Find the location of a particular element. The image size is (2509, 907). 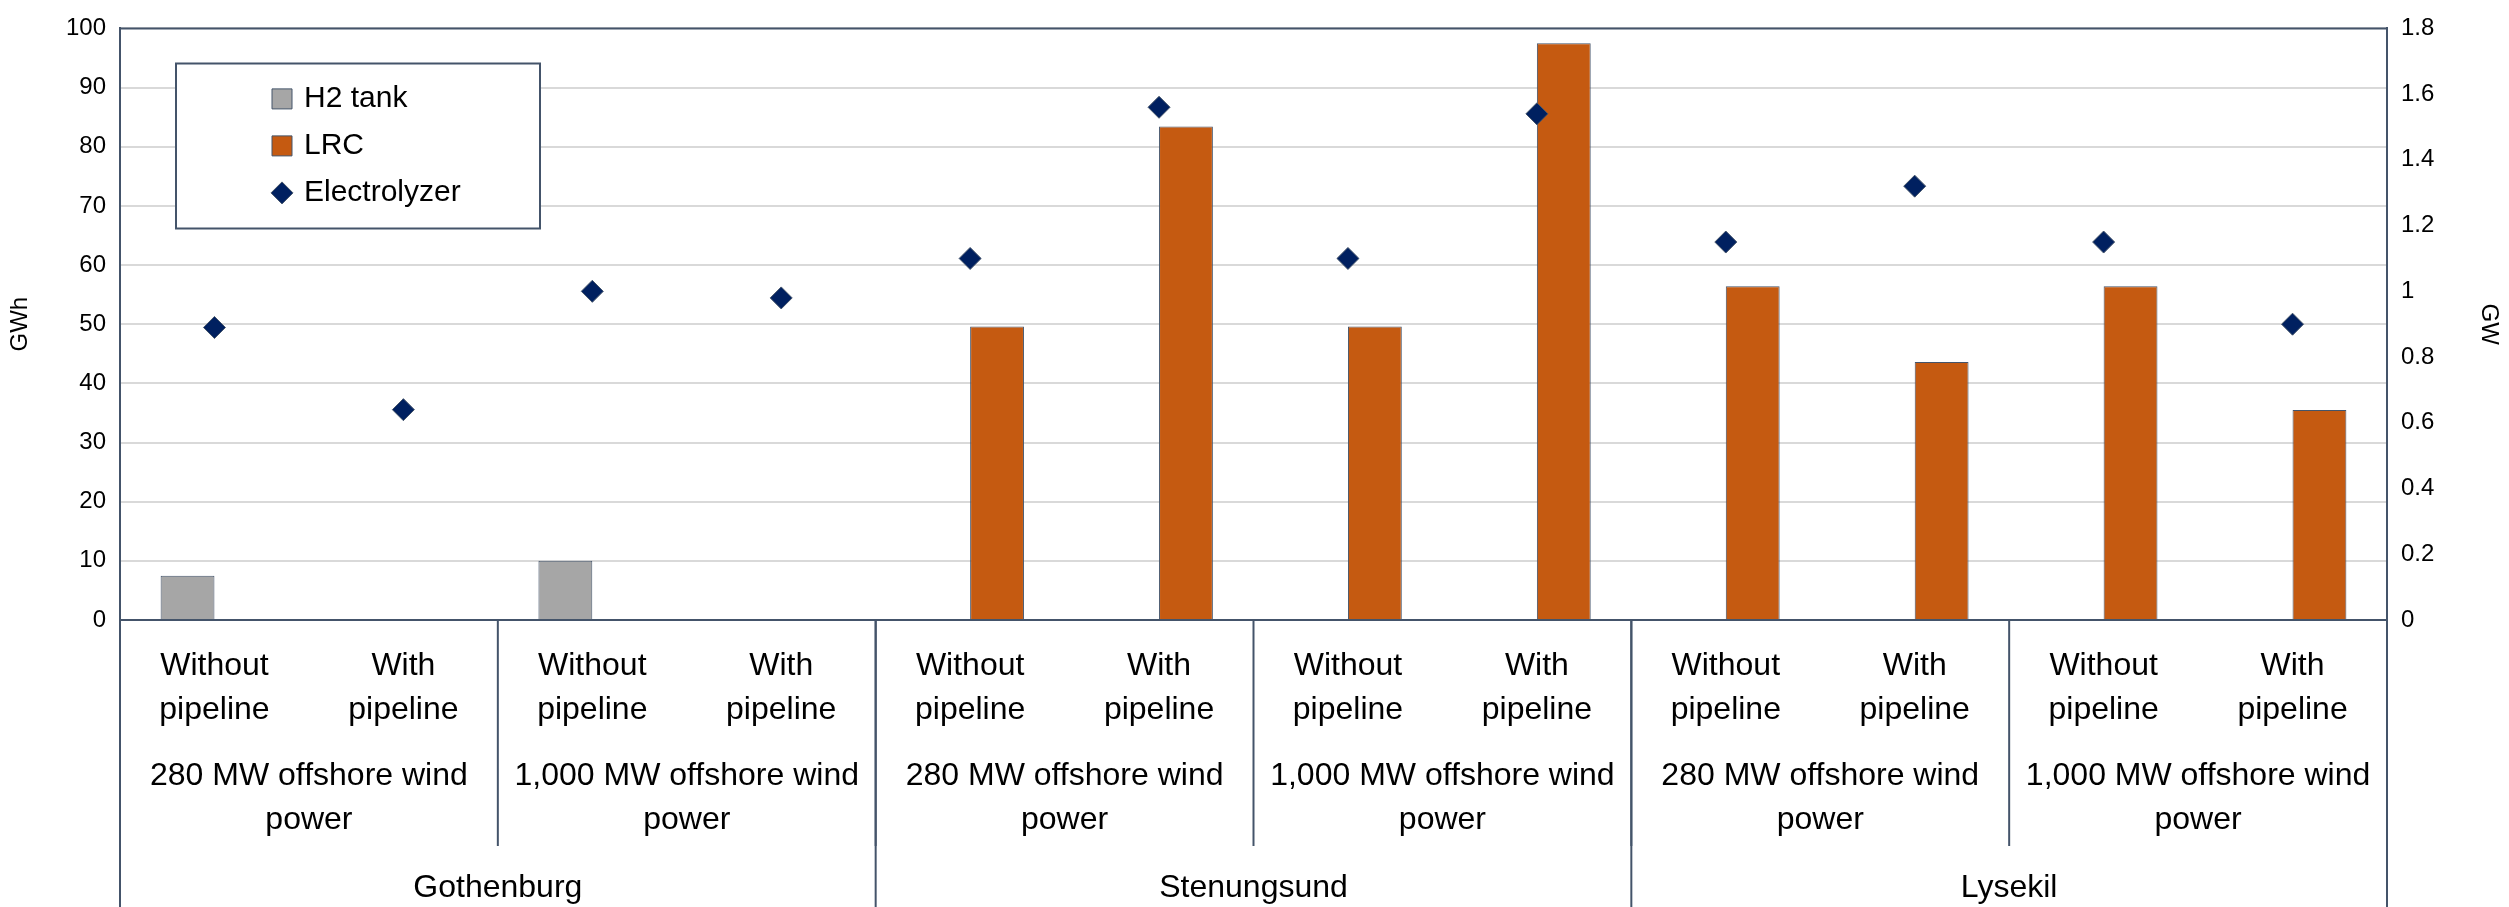

legend-label: LRC is located at coordinates (334, 144).